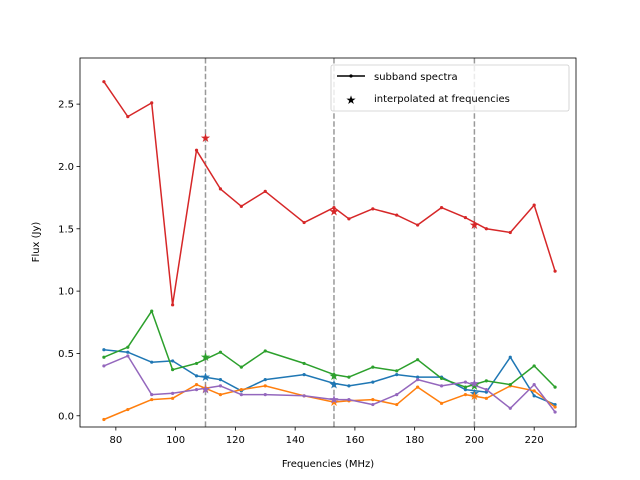 Image resolution: width=640 pixels, height=480 pixels. I want to click on y-tick-label: 1.0, so click(66, 292).